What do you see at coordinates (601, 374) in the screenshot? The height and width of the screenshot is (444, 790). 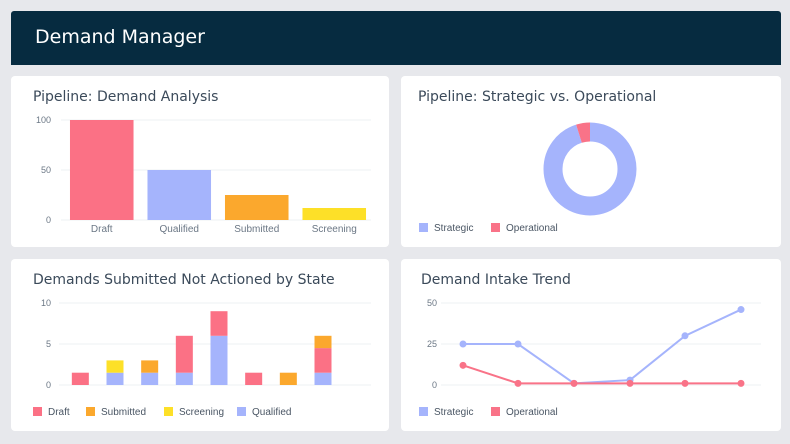 I see `series-line-operational` at bounding box center [601, 374].